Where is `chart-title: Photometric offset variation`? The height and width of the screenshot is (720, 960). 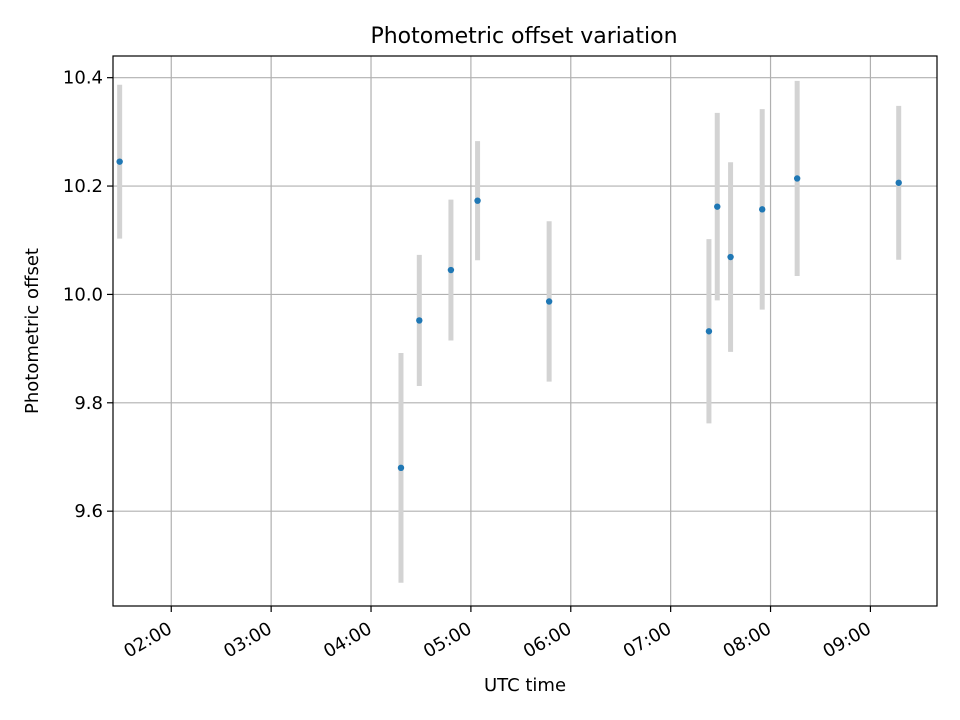
chart-title: Photometric offset variation is located at coordinates (523, 36).